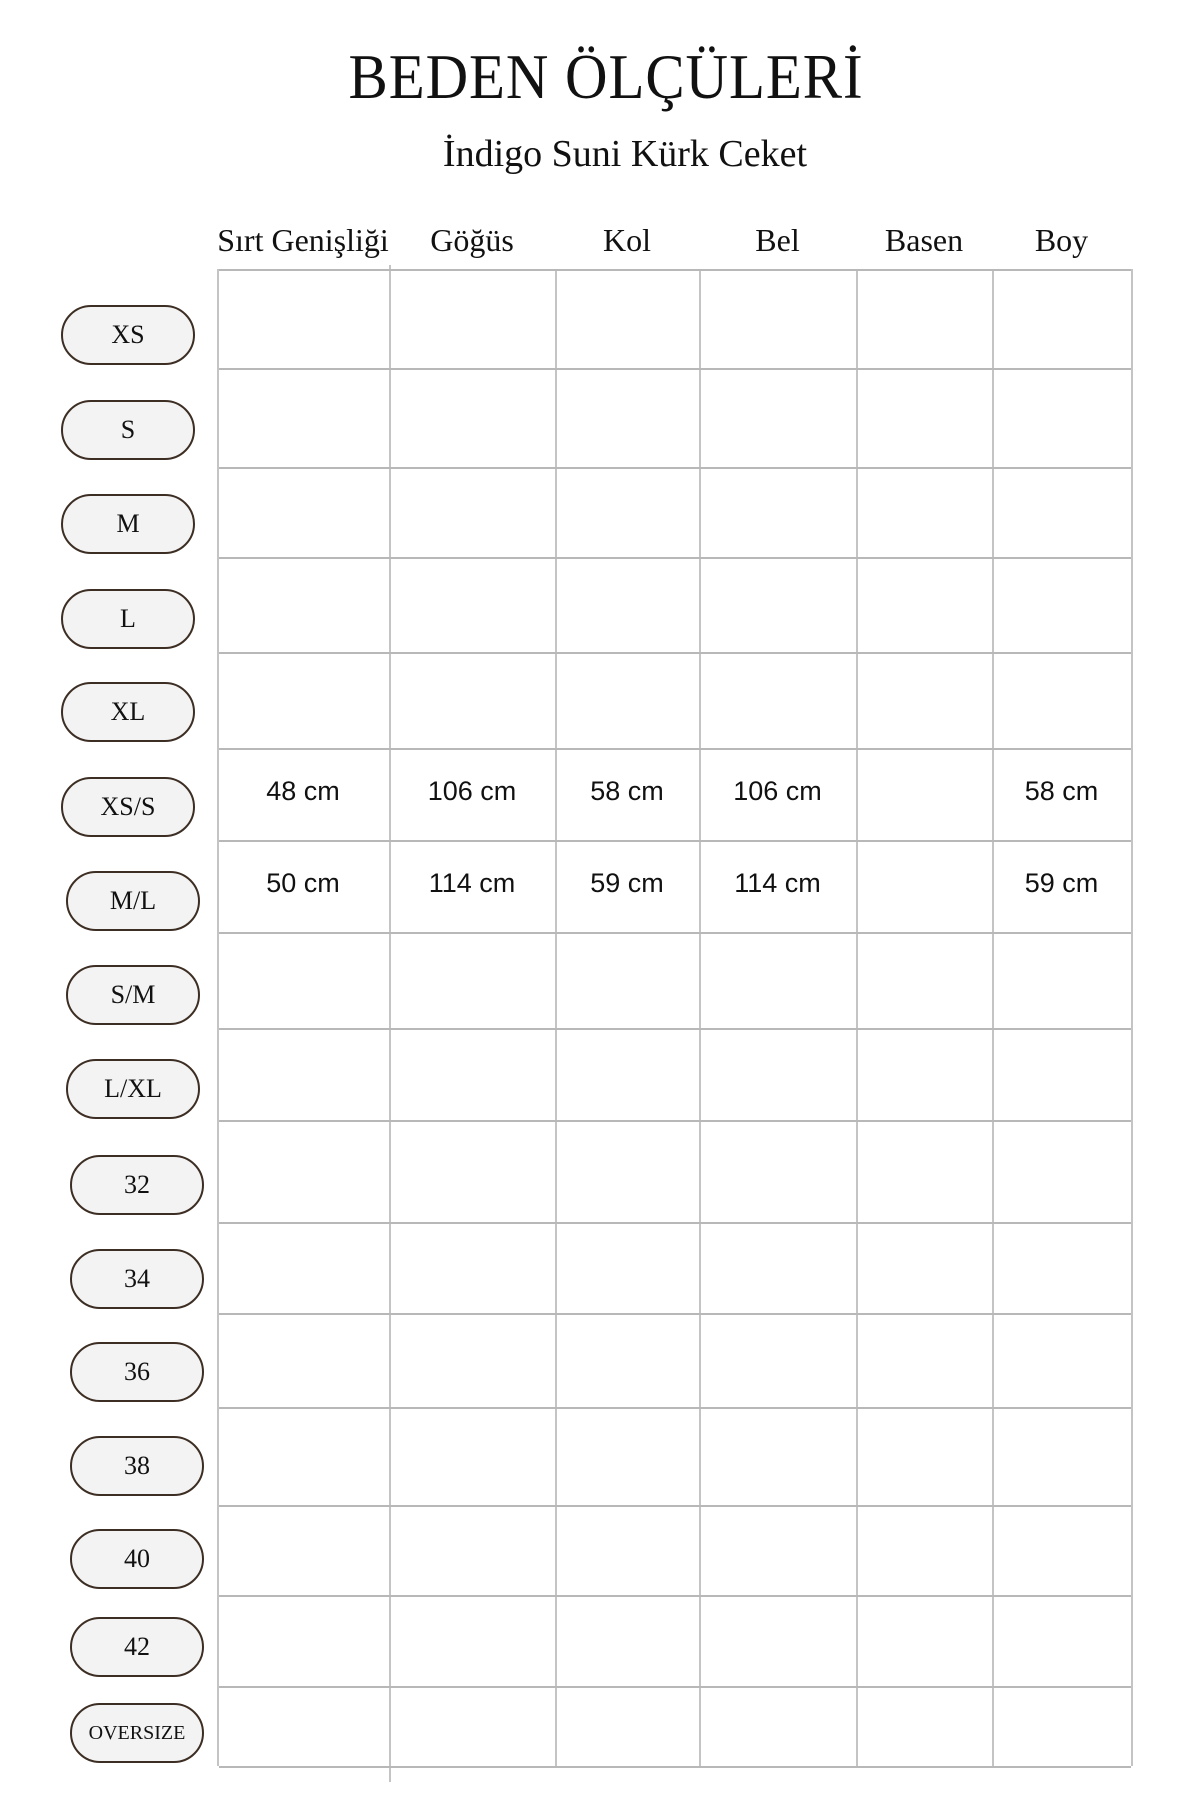 This screenshot has height=1800, width=1200. I want to click on column-header: Boy, so click(1061, 240).